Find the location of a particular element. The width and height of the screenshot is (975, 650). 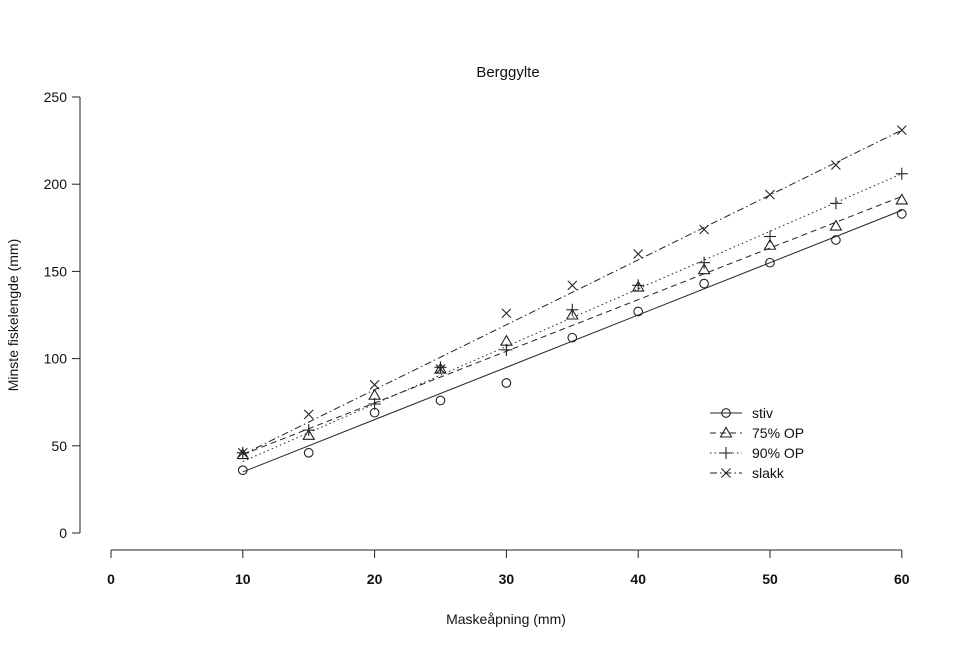

y-axis: 0 50 100 150 200 250 is located at coordinates (62, 315).